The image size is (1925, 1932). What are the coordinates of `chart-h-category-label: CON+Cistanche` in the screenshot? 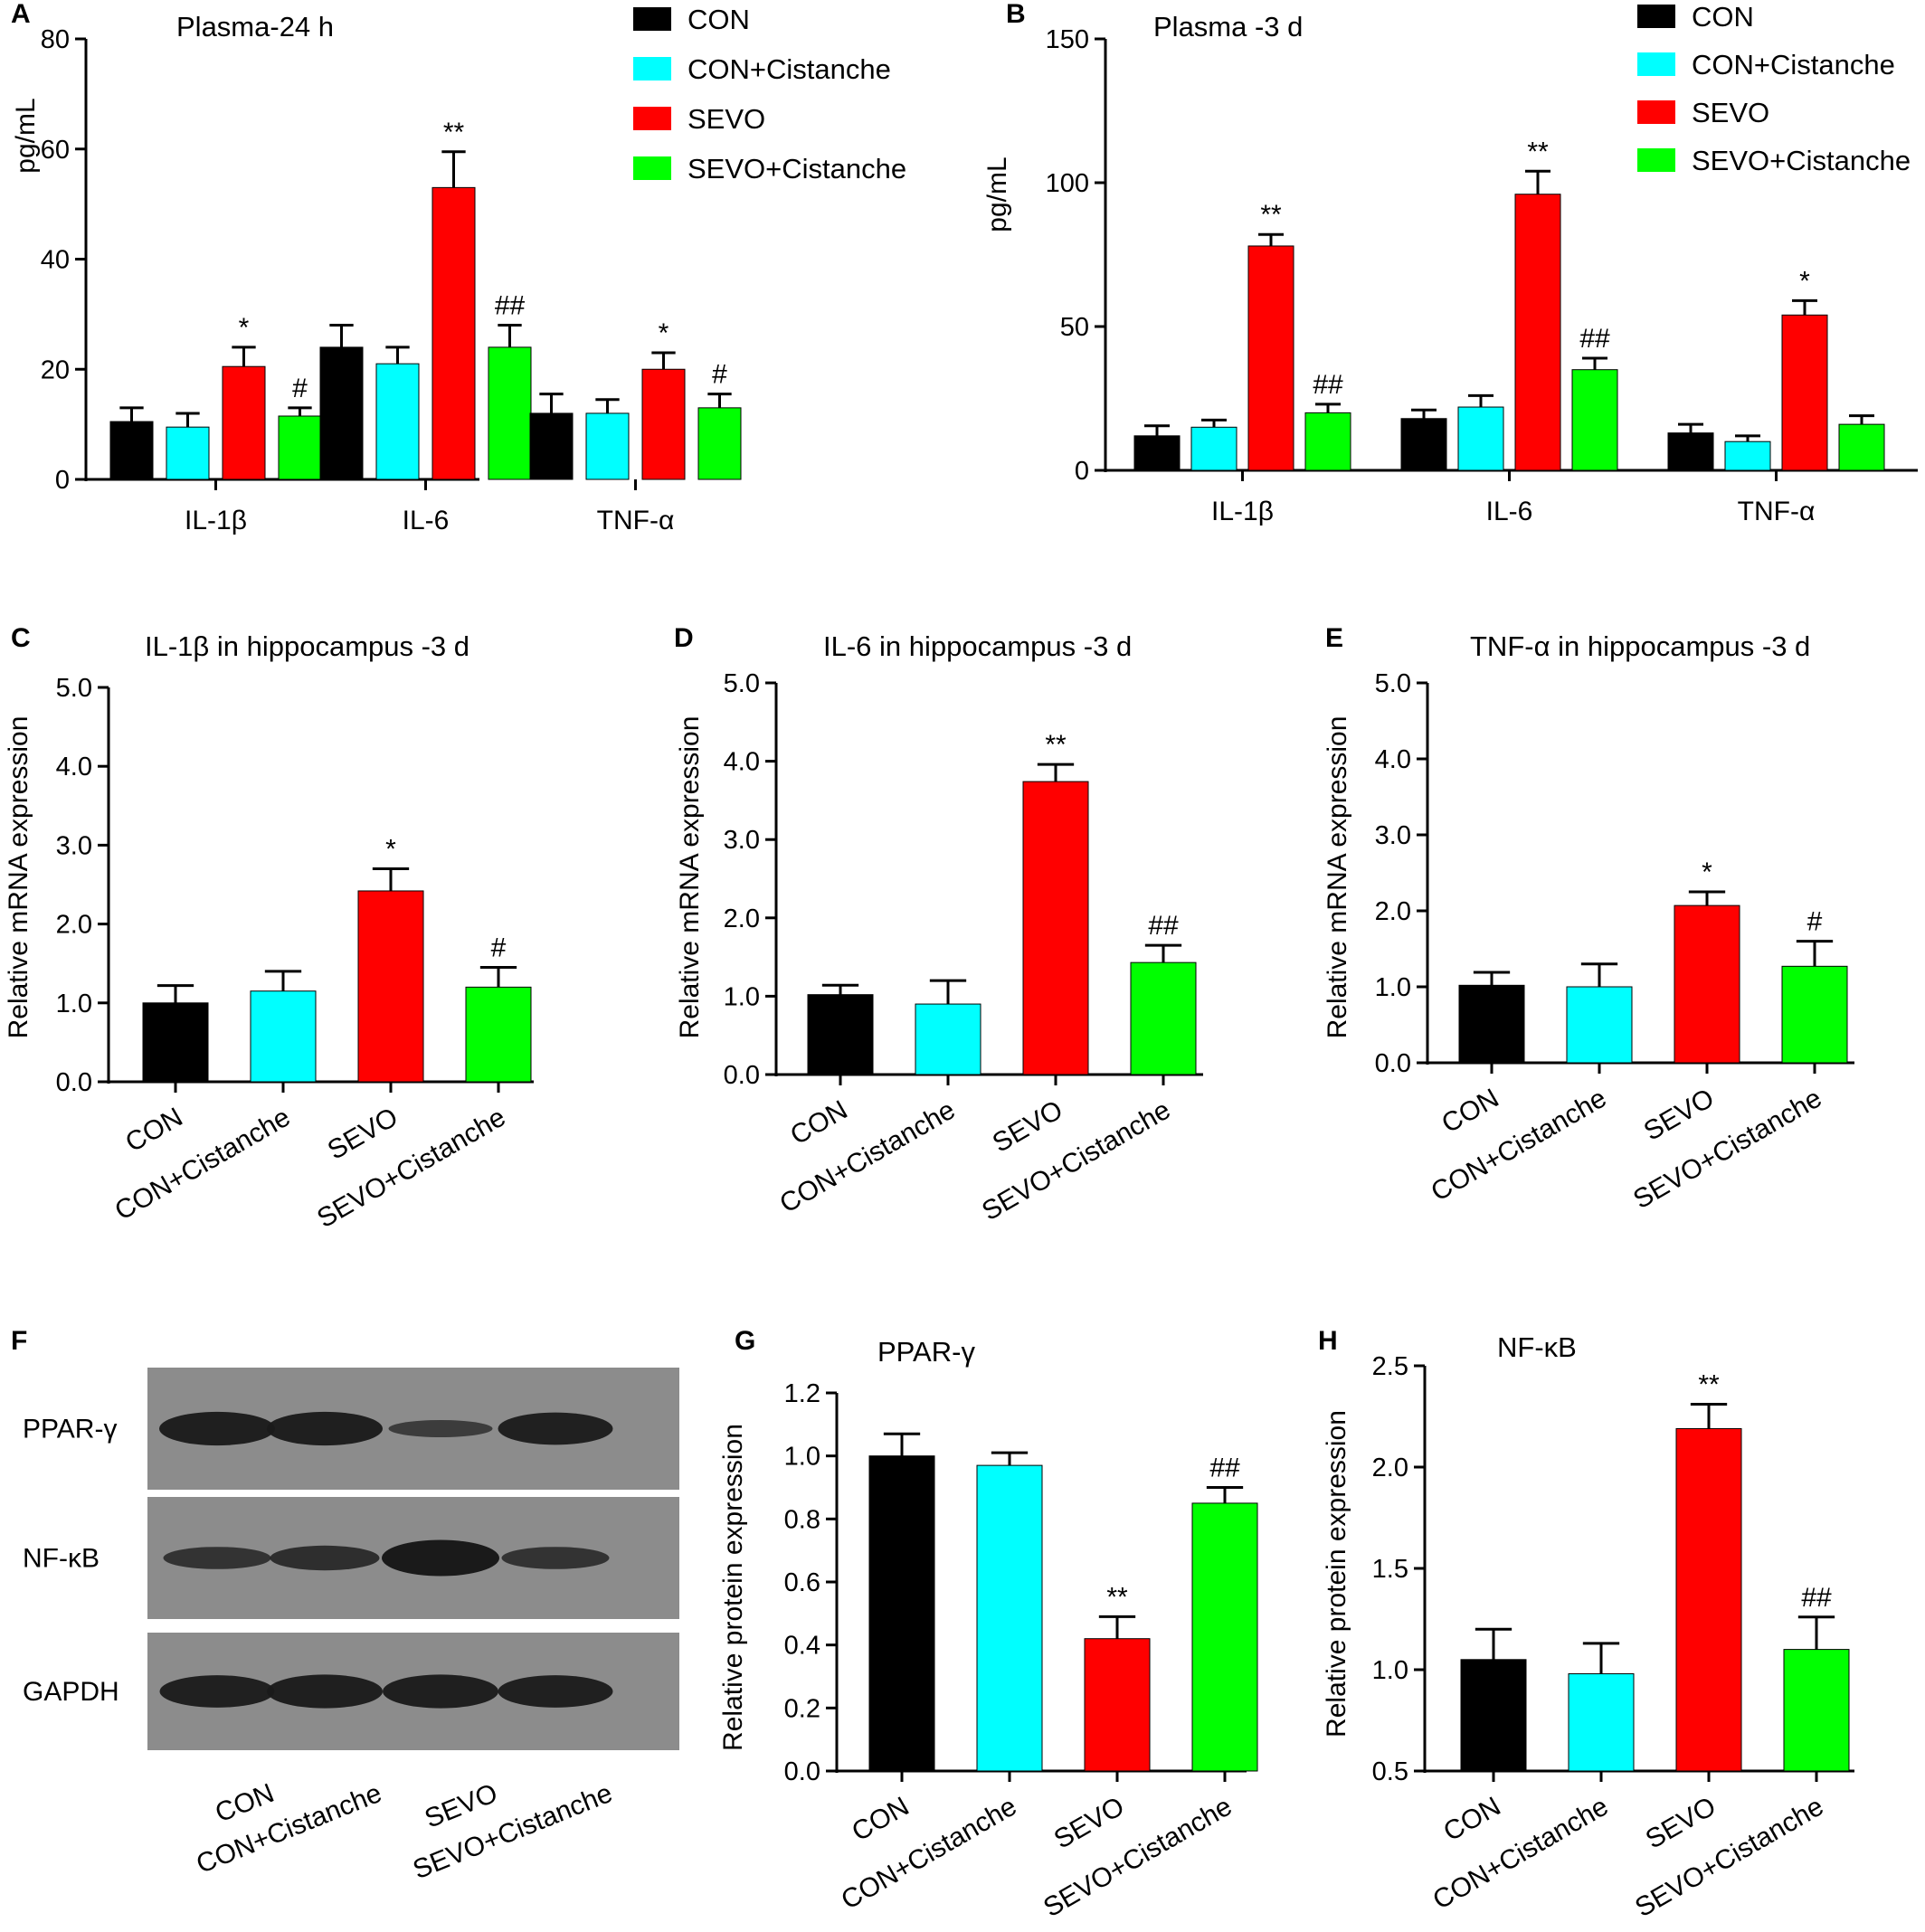 It's located at (1521, 1853).